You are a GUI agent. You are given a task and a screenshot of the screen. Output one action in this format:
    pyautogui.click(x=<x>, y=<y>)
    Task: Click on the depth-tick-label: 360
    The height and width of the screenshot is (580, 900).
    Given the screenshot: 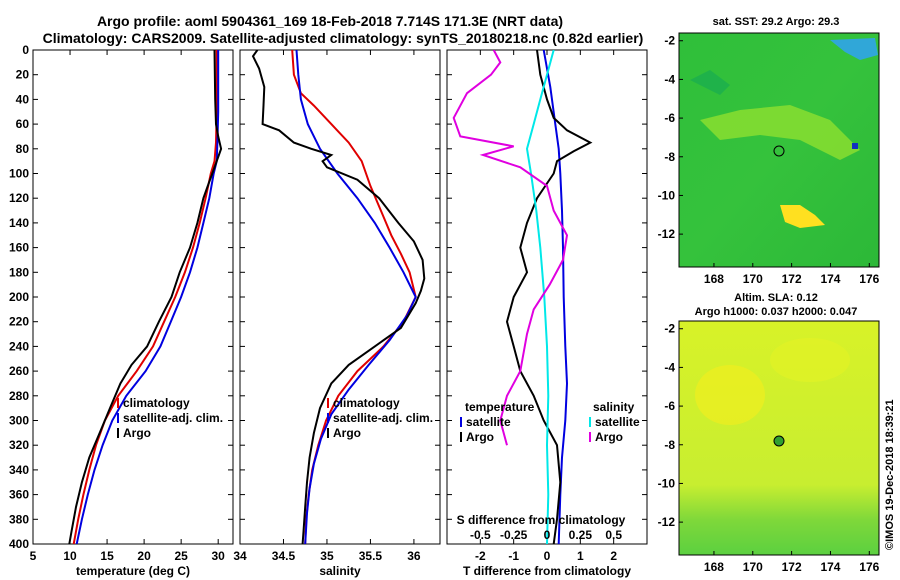 What is the action you would take?
    pyautogui.click(x=19, y=495)
    